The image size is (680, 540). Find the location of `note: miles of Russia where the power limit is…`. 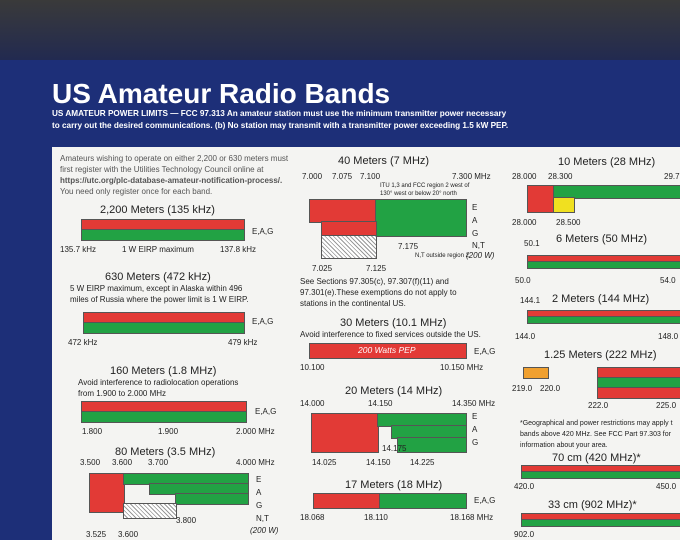

note: miles of Russia where the power limit is… is located at coordinates (159, 299).